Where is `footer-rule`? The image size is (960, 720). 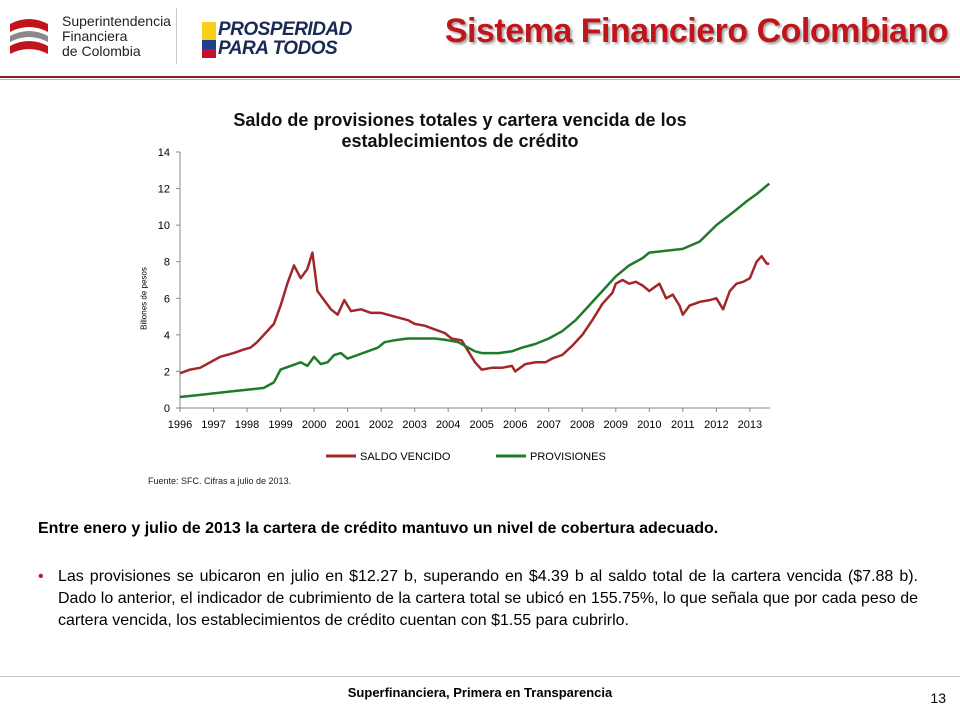 footer-rule is located at coordinates (480, 676).